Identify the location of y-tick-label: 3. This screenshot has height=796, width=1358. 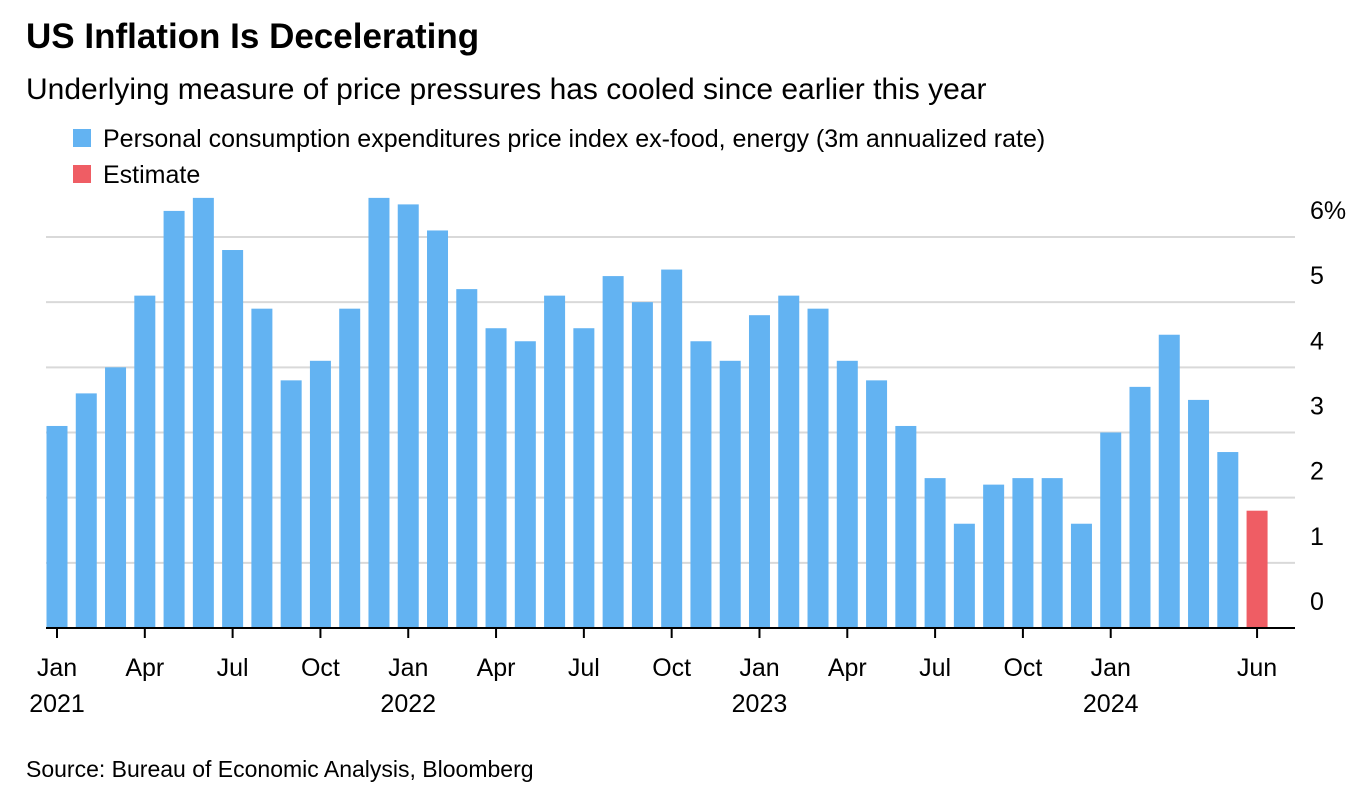
(1317, 406).